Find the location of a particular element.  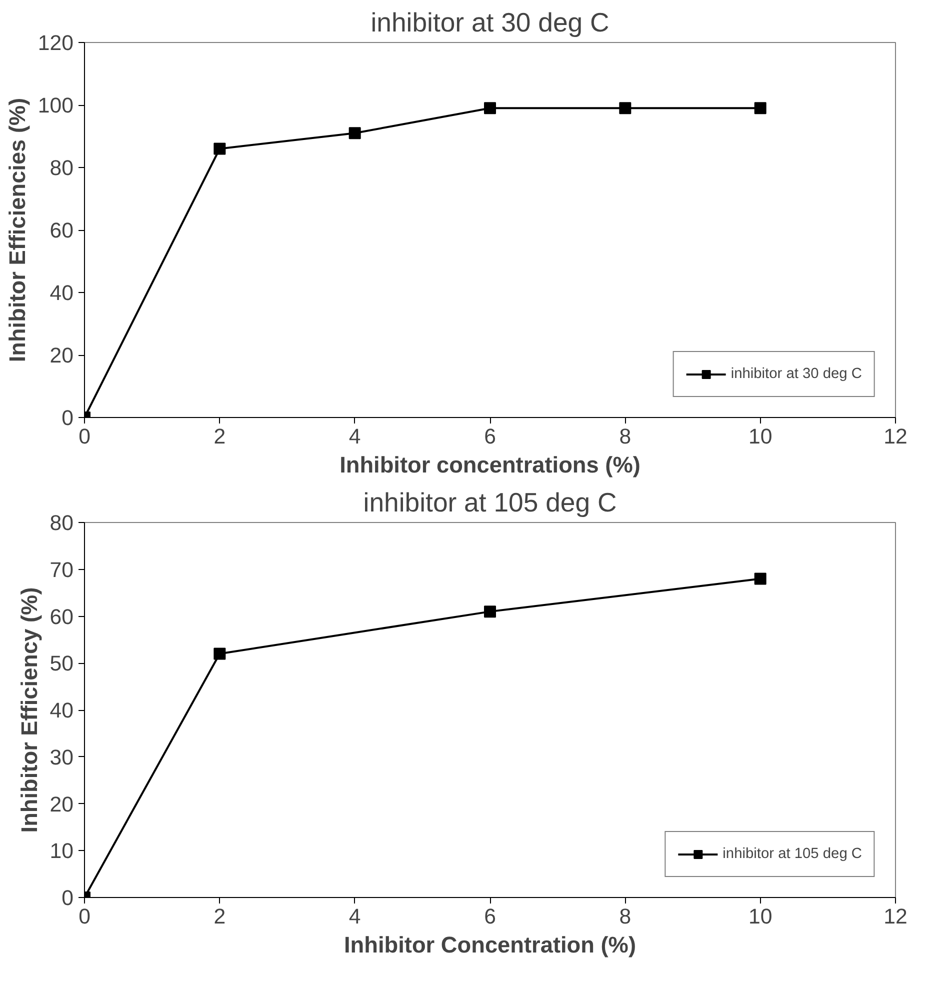

legend-label: inhibitor at 105 deg C is located at coordinates (792, 854).